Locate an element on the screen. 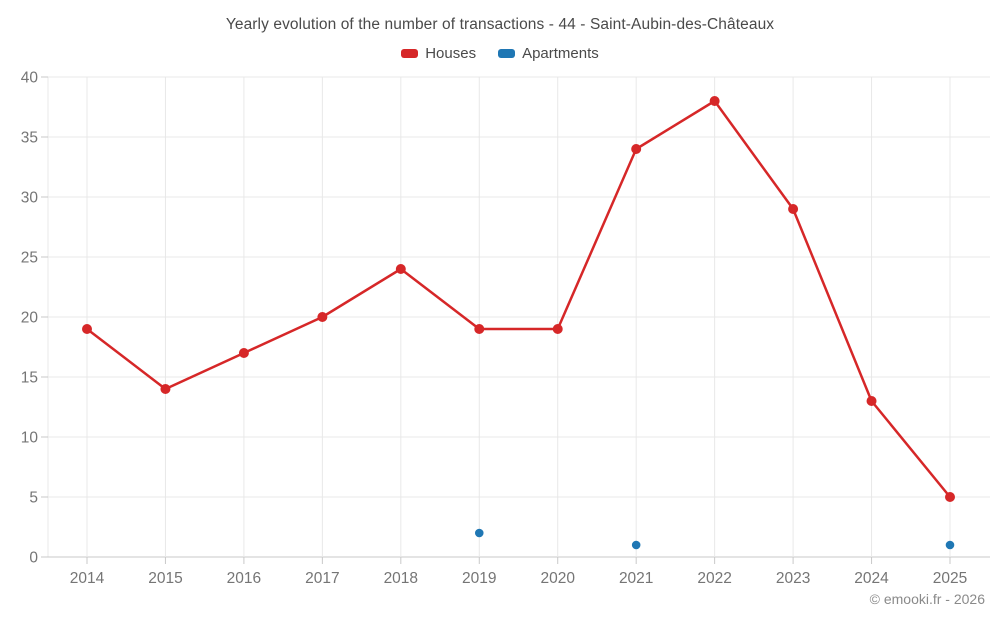 This screenshot has height=625, width=1000. y-tick-label: 10 is located at coordinates (30, 438).